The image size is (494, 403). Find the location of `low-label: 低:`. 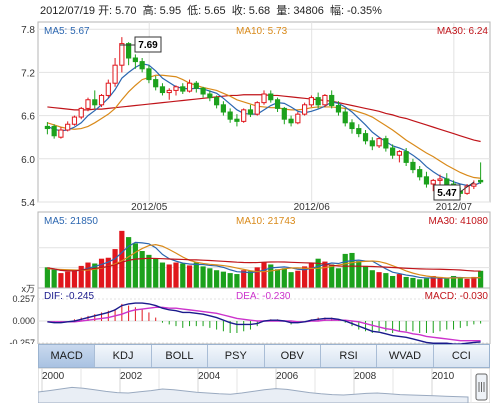

low-label: 低: is located at coordinates (194, 11).